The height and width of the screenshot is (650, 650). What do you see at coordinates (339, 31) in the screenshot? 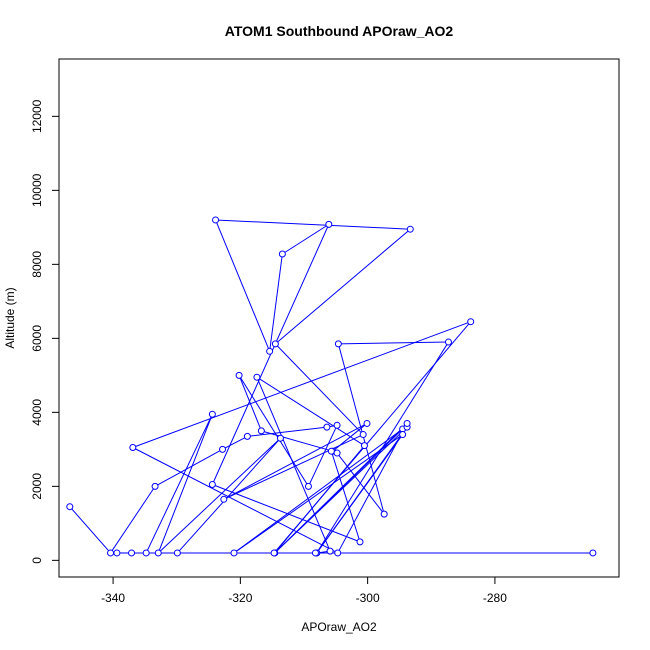
I see `chart-title: ATOM1 Southbound APOraw_AO2` at bounding box center [339, 31].